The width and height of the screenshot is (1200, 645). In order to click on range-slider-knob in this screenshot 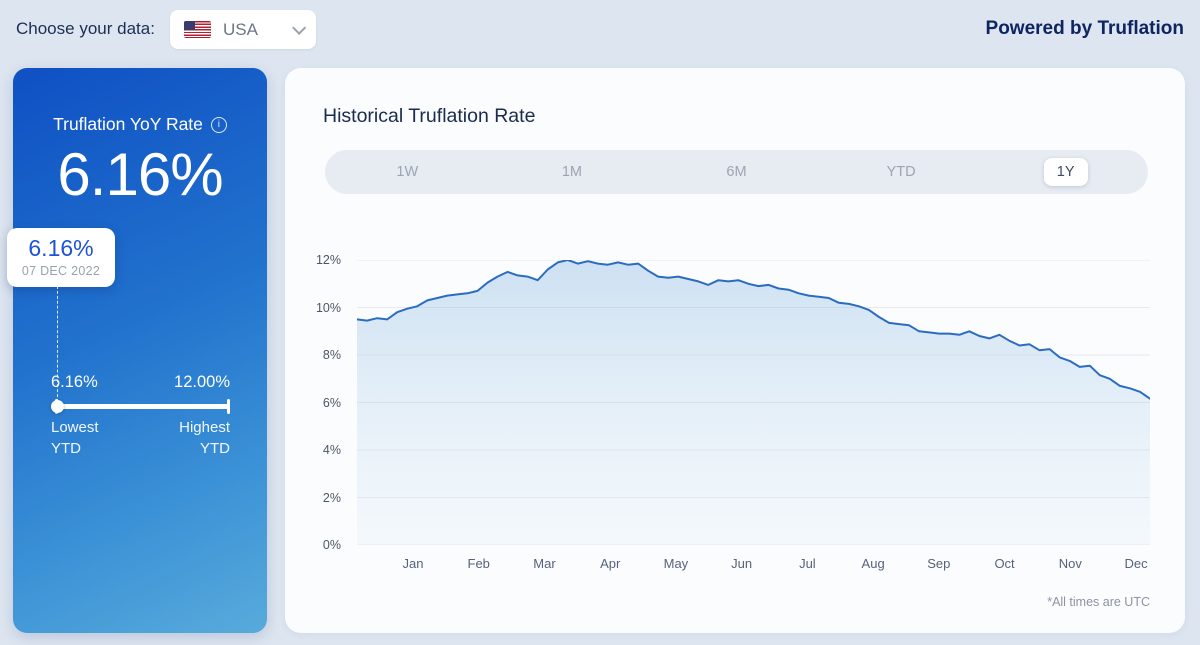, I will do `click(57, 406)`.